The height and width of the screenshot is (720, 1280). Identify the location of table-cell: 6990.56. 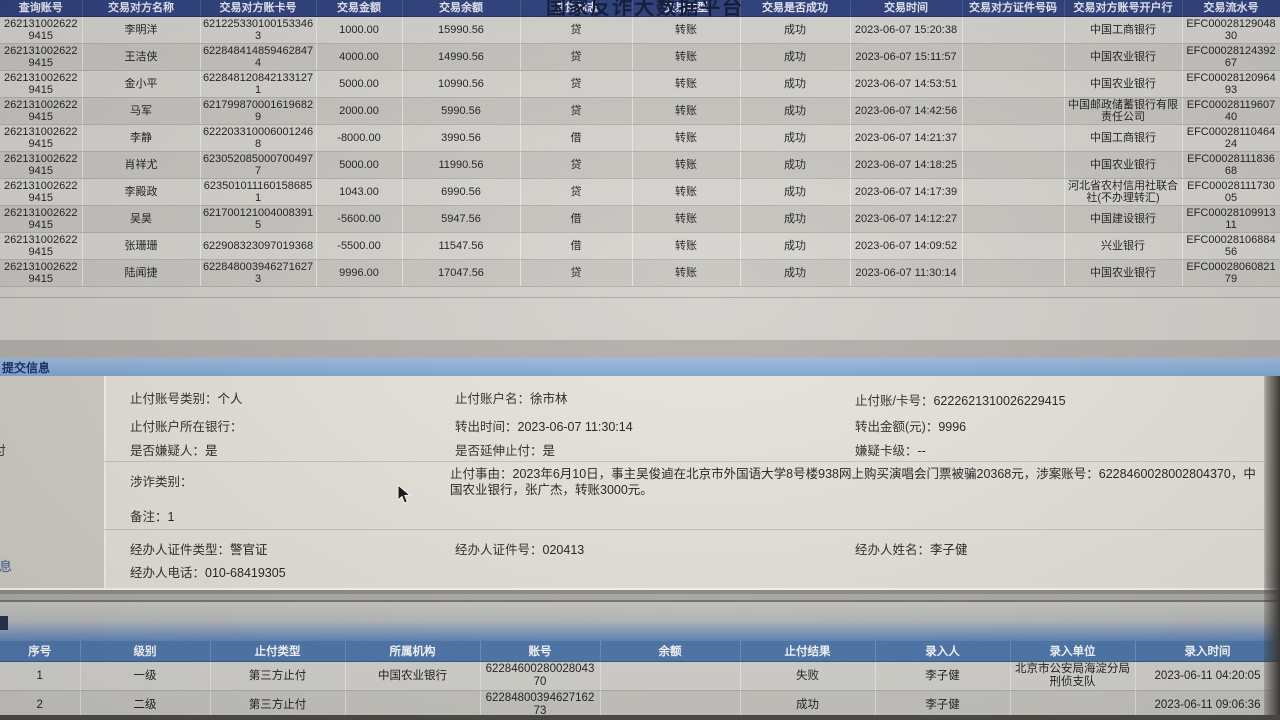
(461, 192).